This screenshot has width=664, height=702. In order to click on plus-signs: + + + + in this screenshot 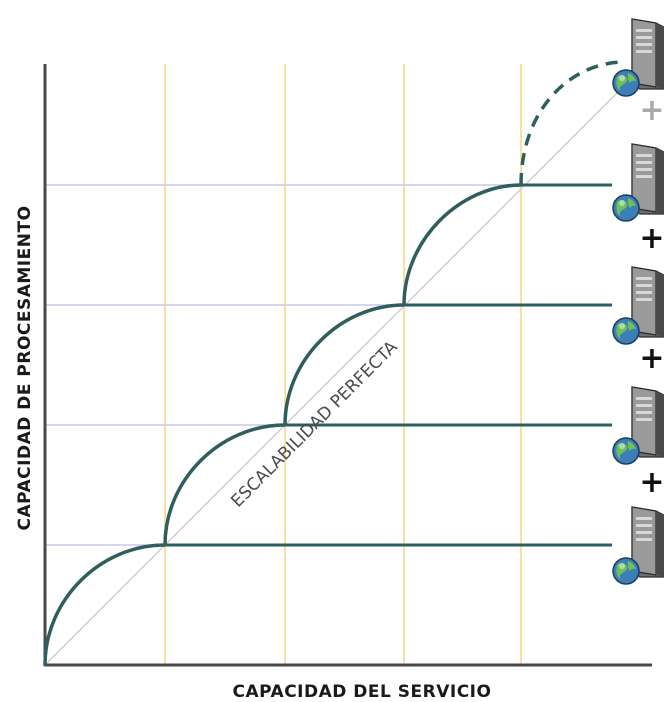, I will do `click(651, 296)`.